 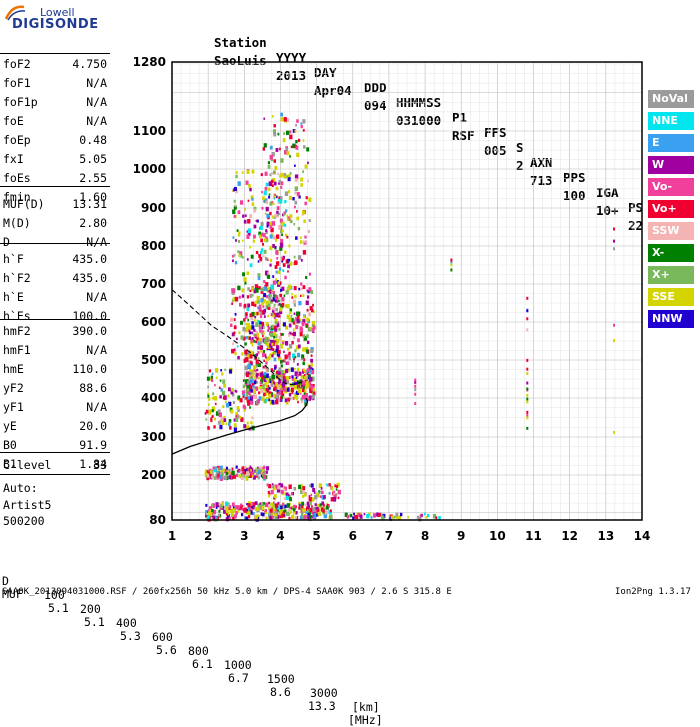 What do you see at coordinates (238, 678) in the screenshot?
I see `muf-value: 6.7` at bounding box center [238, 678].